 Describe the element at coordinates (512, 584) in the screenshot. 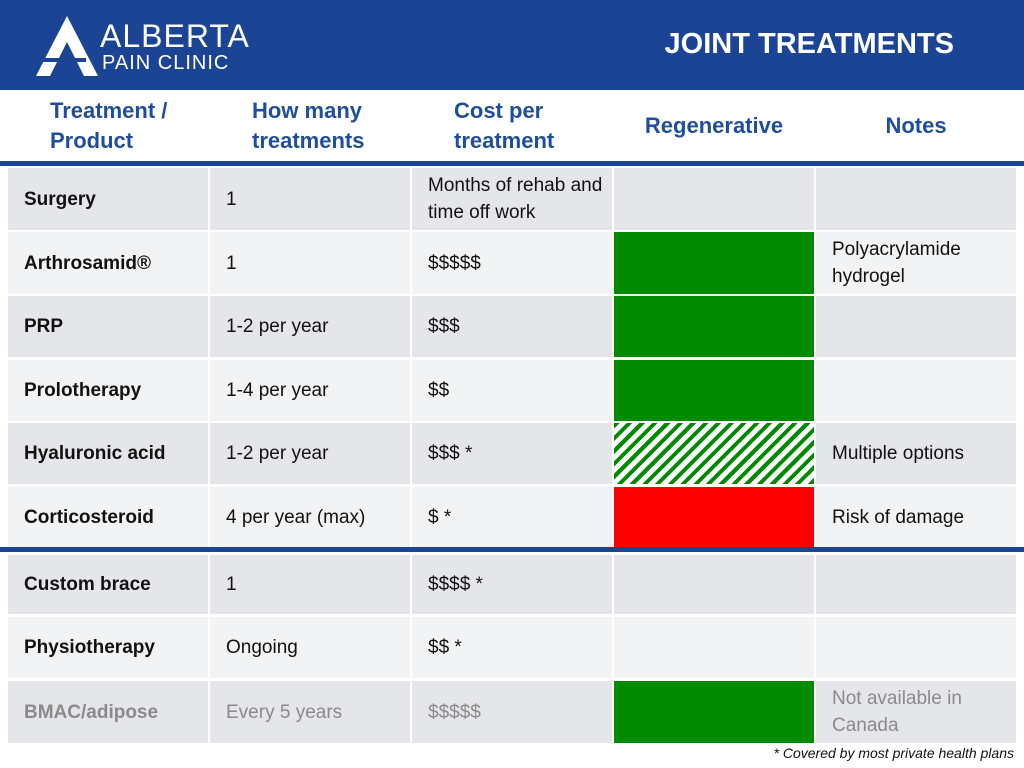

I see `table-cell: $$$$ *` at that location.